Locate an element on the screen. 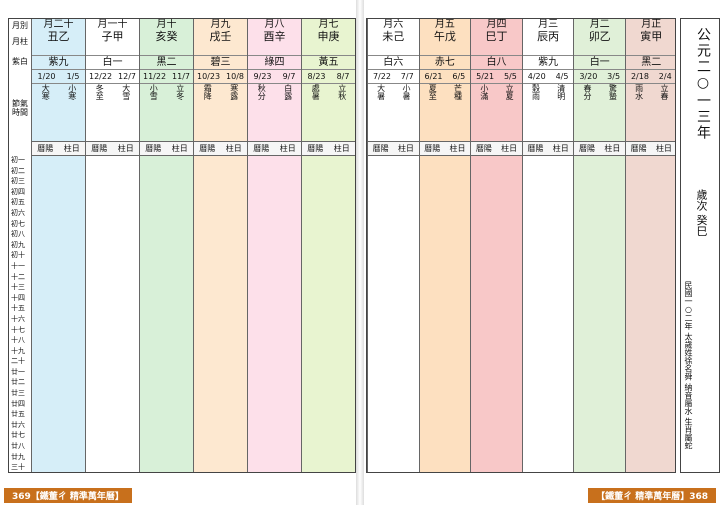  day-label: 十九 is located at coordinates (18, 350).